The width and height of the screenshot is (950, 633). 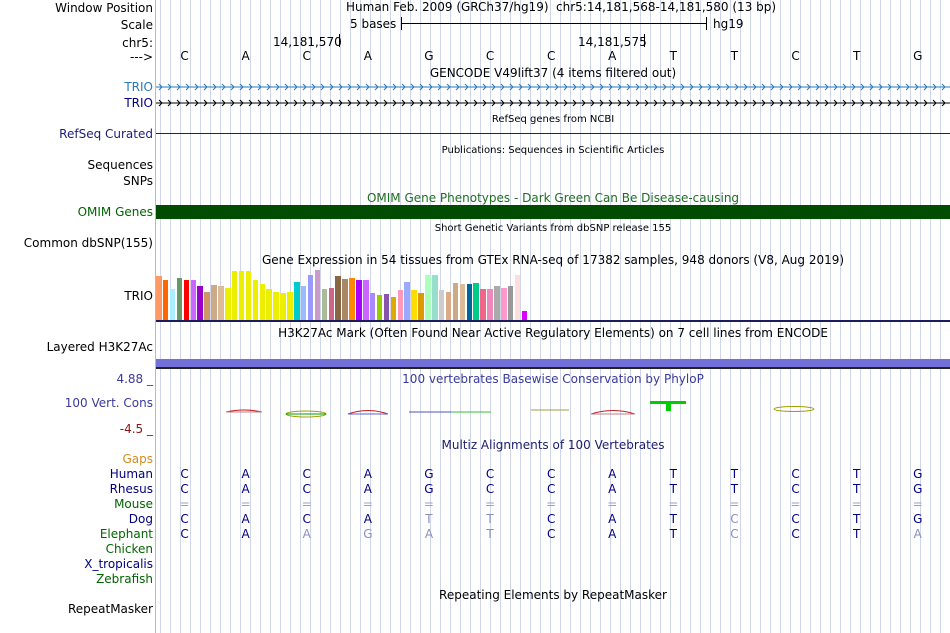 What do you see at coordinates (134, 379) in the screenshot?
I see `conservation-max-label: 4.88 _` at bounding box center [134, 379].